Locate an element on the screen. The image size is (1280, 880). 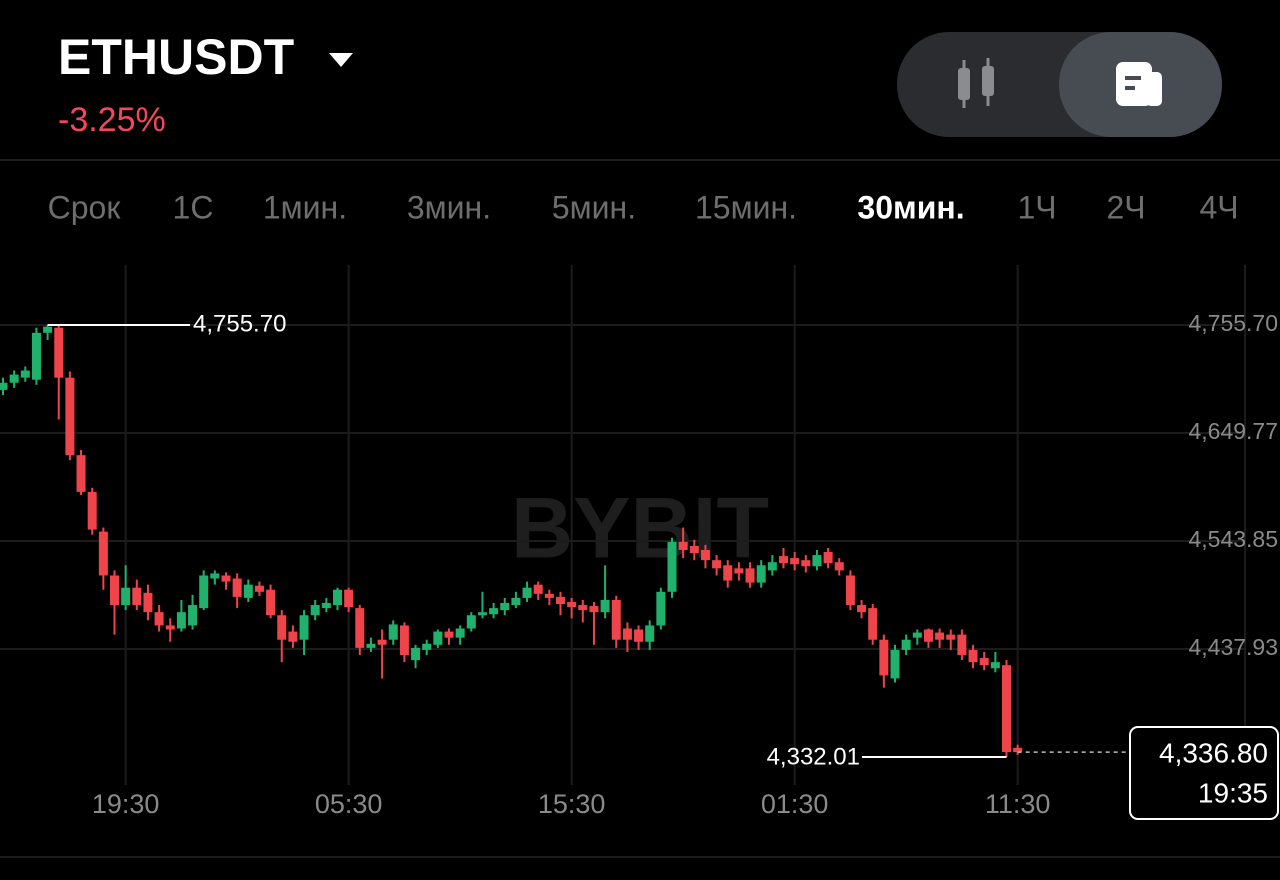
timeframe: 4Ч is located at coordinates (1218, 207).